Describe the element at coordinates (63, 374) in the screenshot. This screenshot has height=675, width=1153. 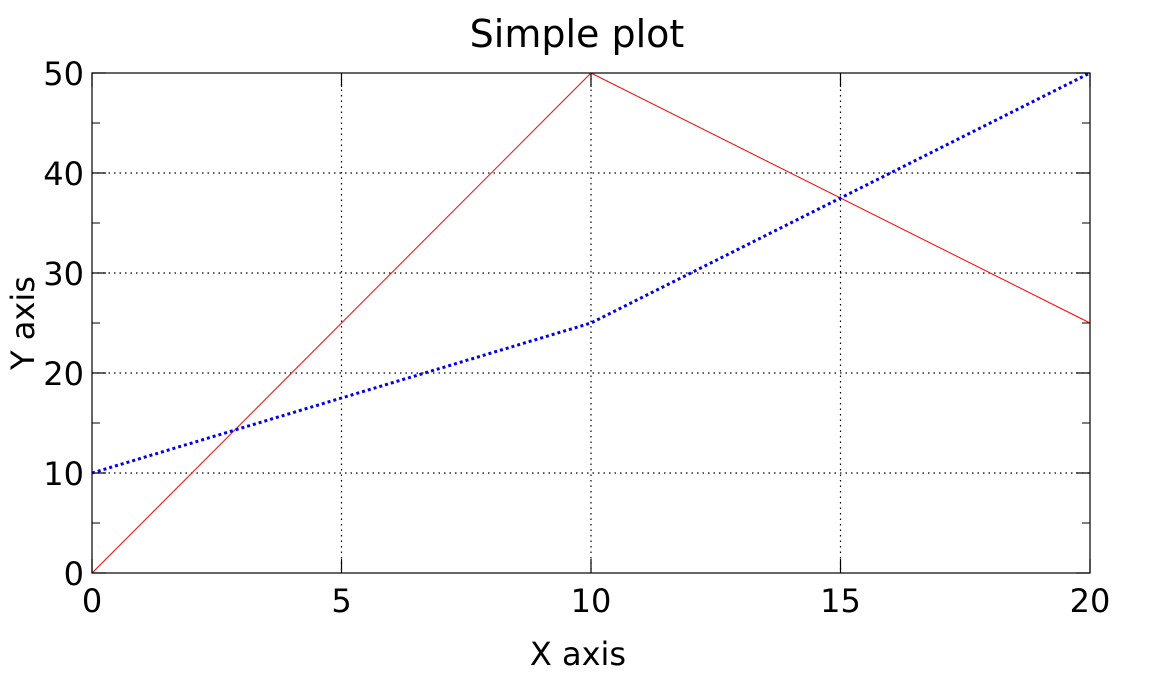
I see `y-tick-label: 20` at that location.